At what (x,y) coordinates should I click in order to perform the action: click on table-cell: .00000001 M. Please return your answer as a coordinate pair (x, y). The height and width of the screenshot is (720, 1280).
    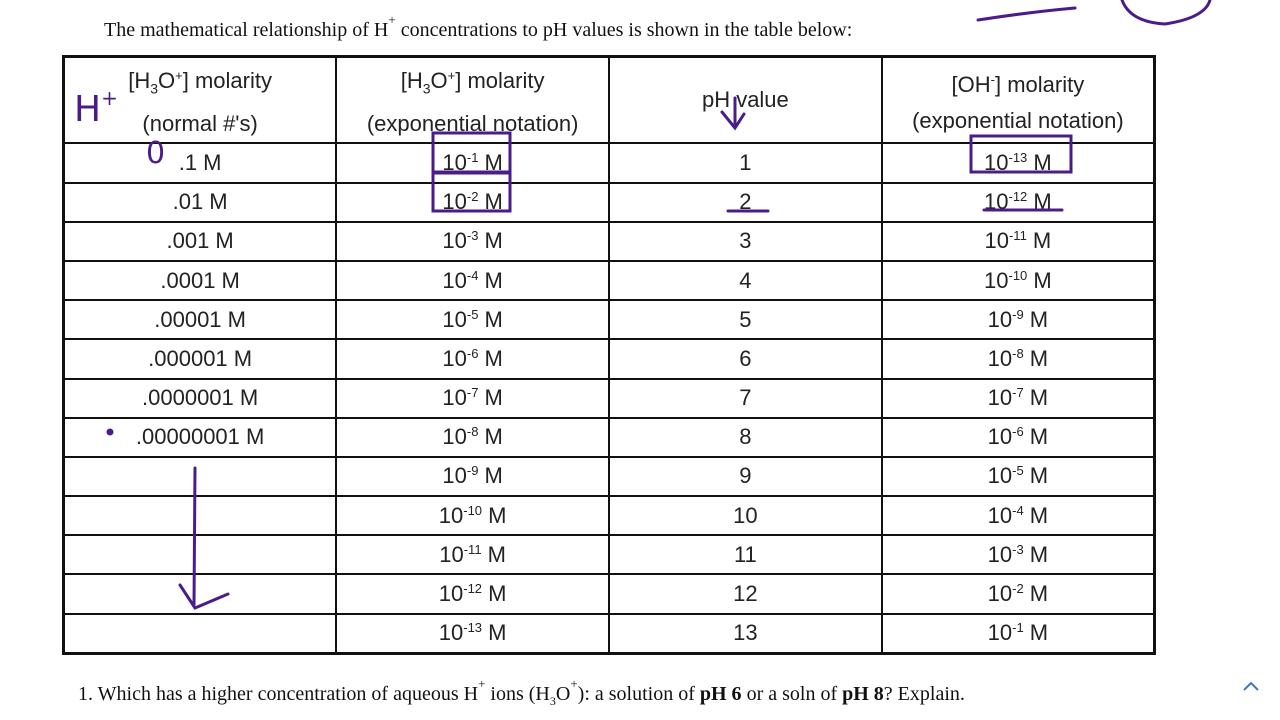
    Looking at the image, I should click on (200, 437).